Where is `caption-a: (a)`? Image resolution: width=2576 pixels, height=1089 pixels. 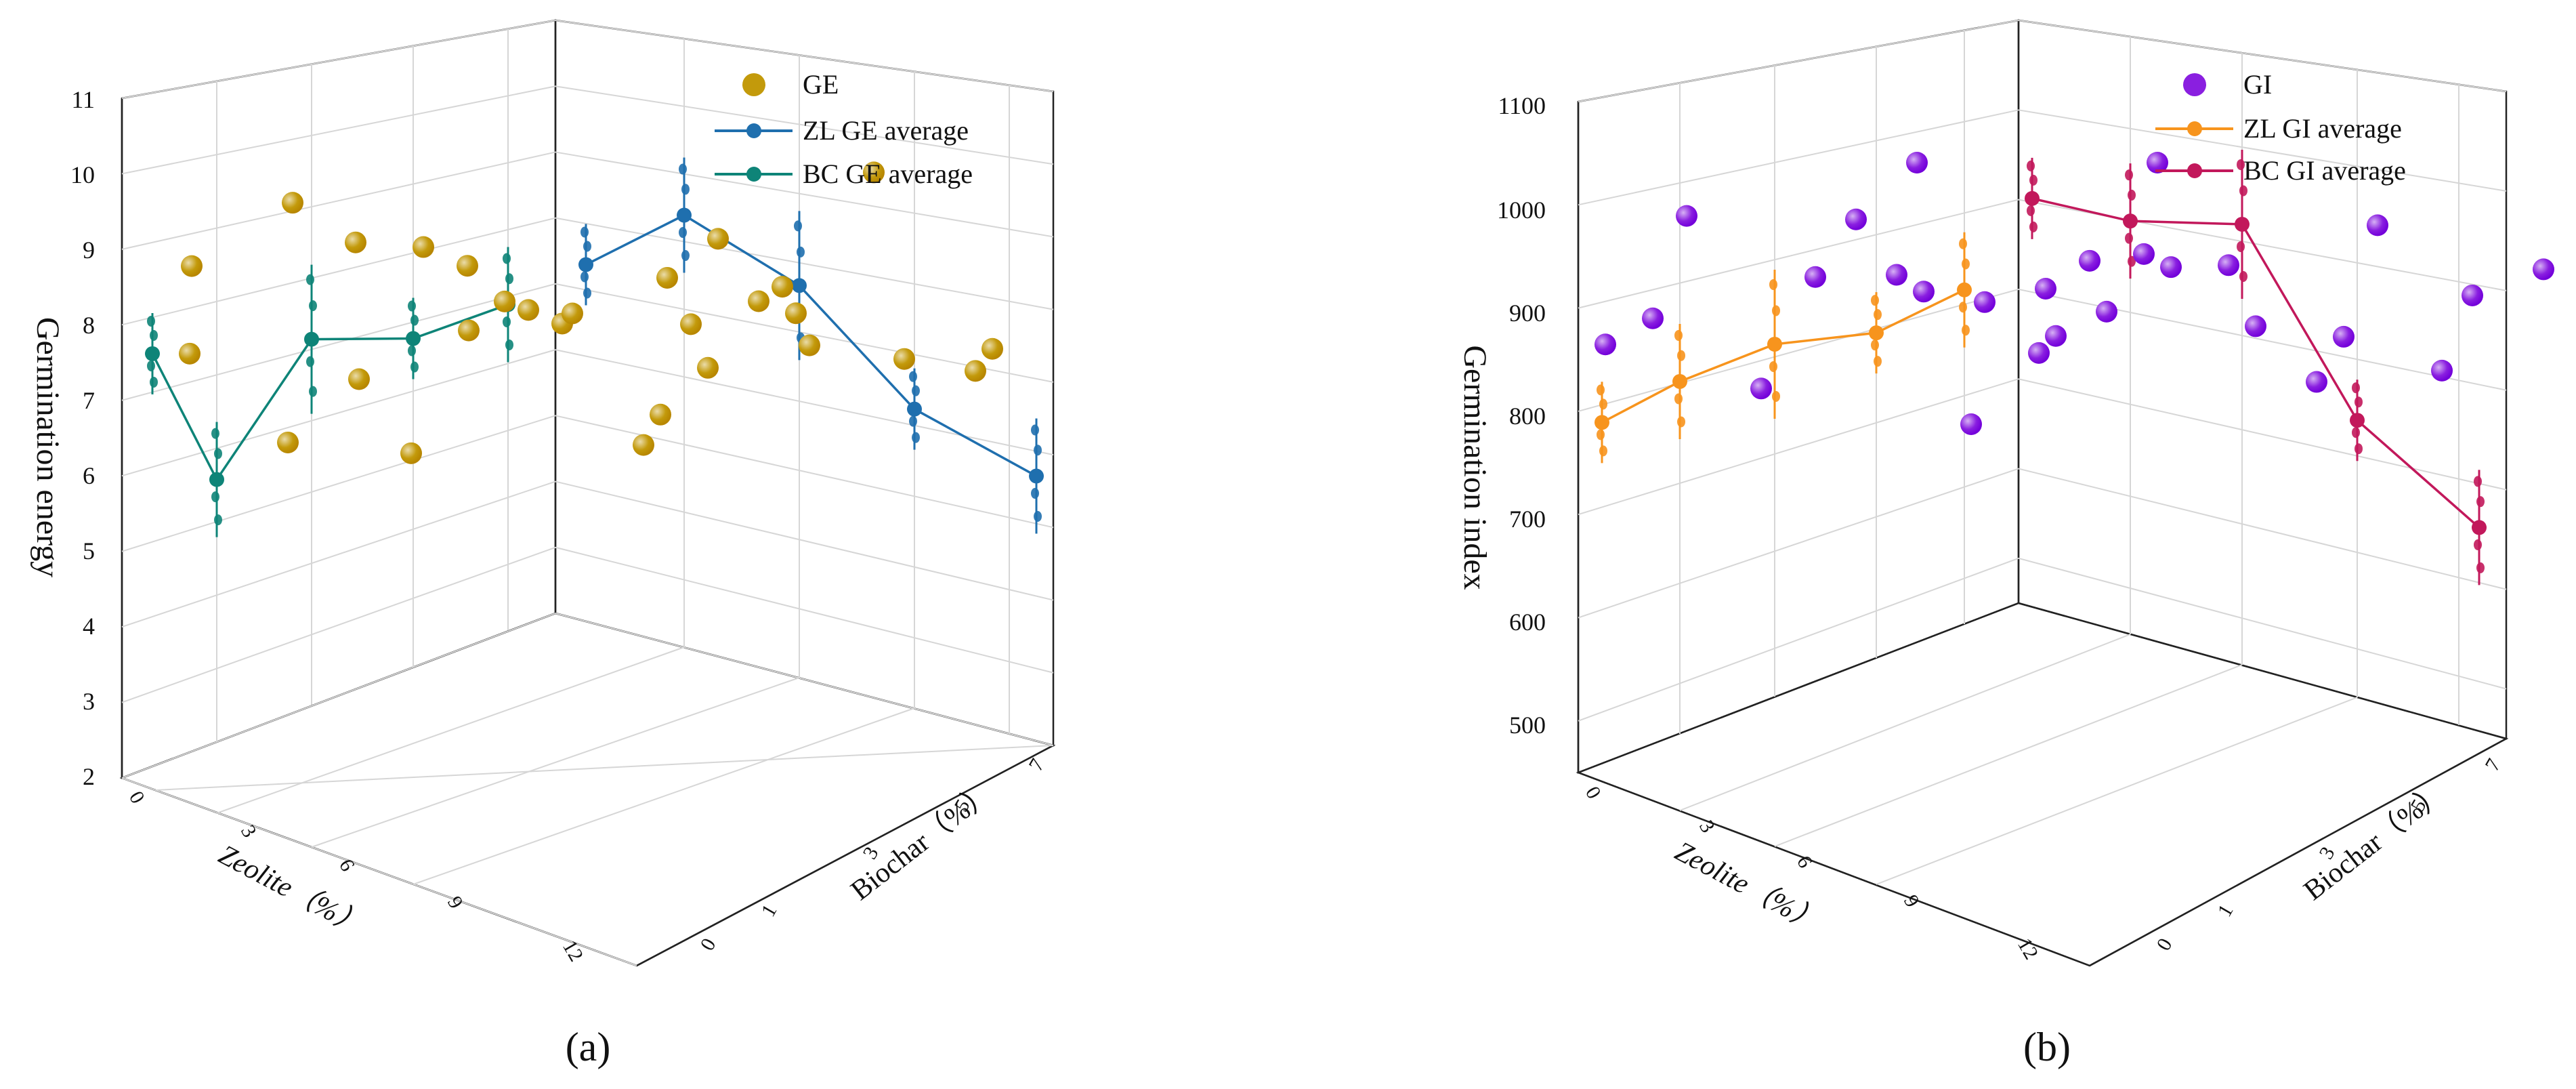
caption-a: (a) is located at coordinates (588, 1047).